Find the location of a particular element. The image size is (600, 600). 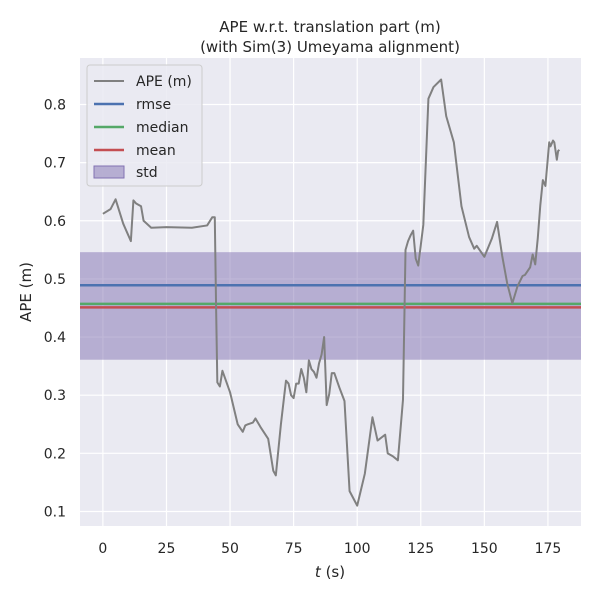

x-axis-unit: (s) is located at coordinates (333, 572).